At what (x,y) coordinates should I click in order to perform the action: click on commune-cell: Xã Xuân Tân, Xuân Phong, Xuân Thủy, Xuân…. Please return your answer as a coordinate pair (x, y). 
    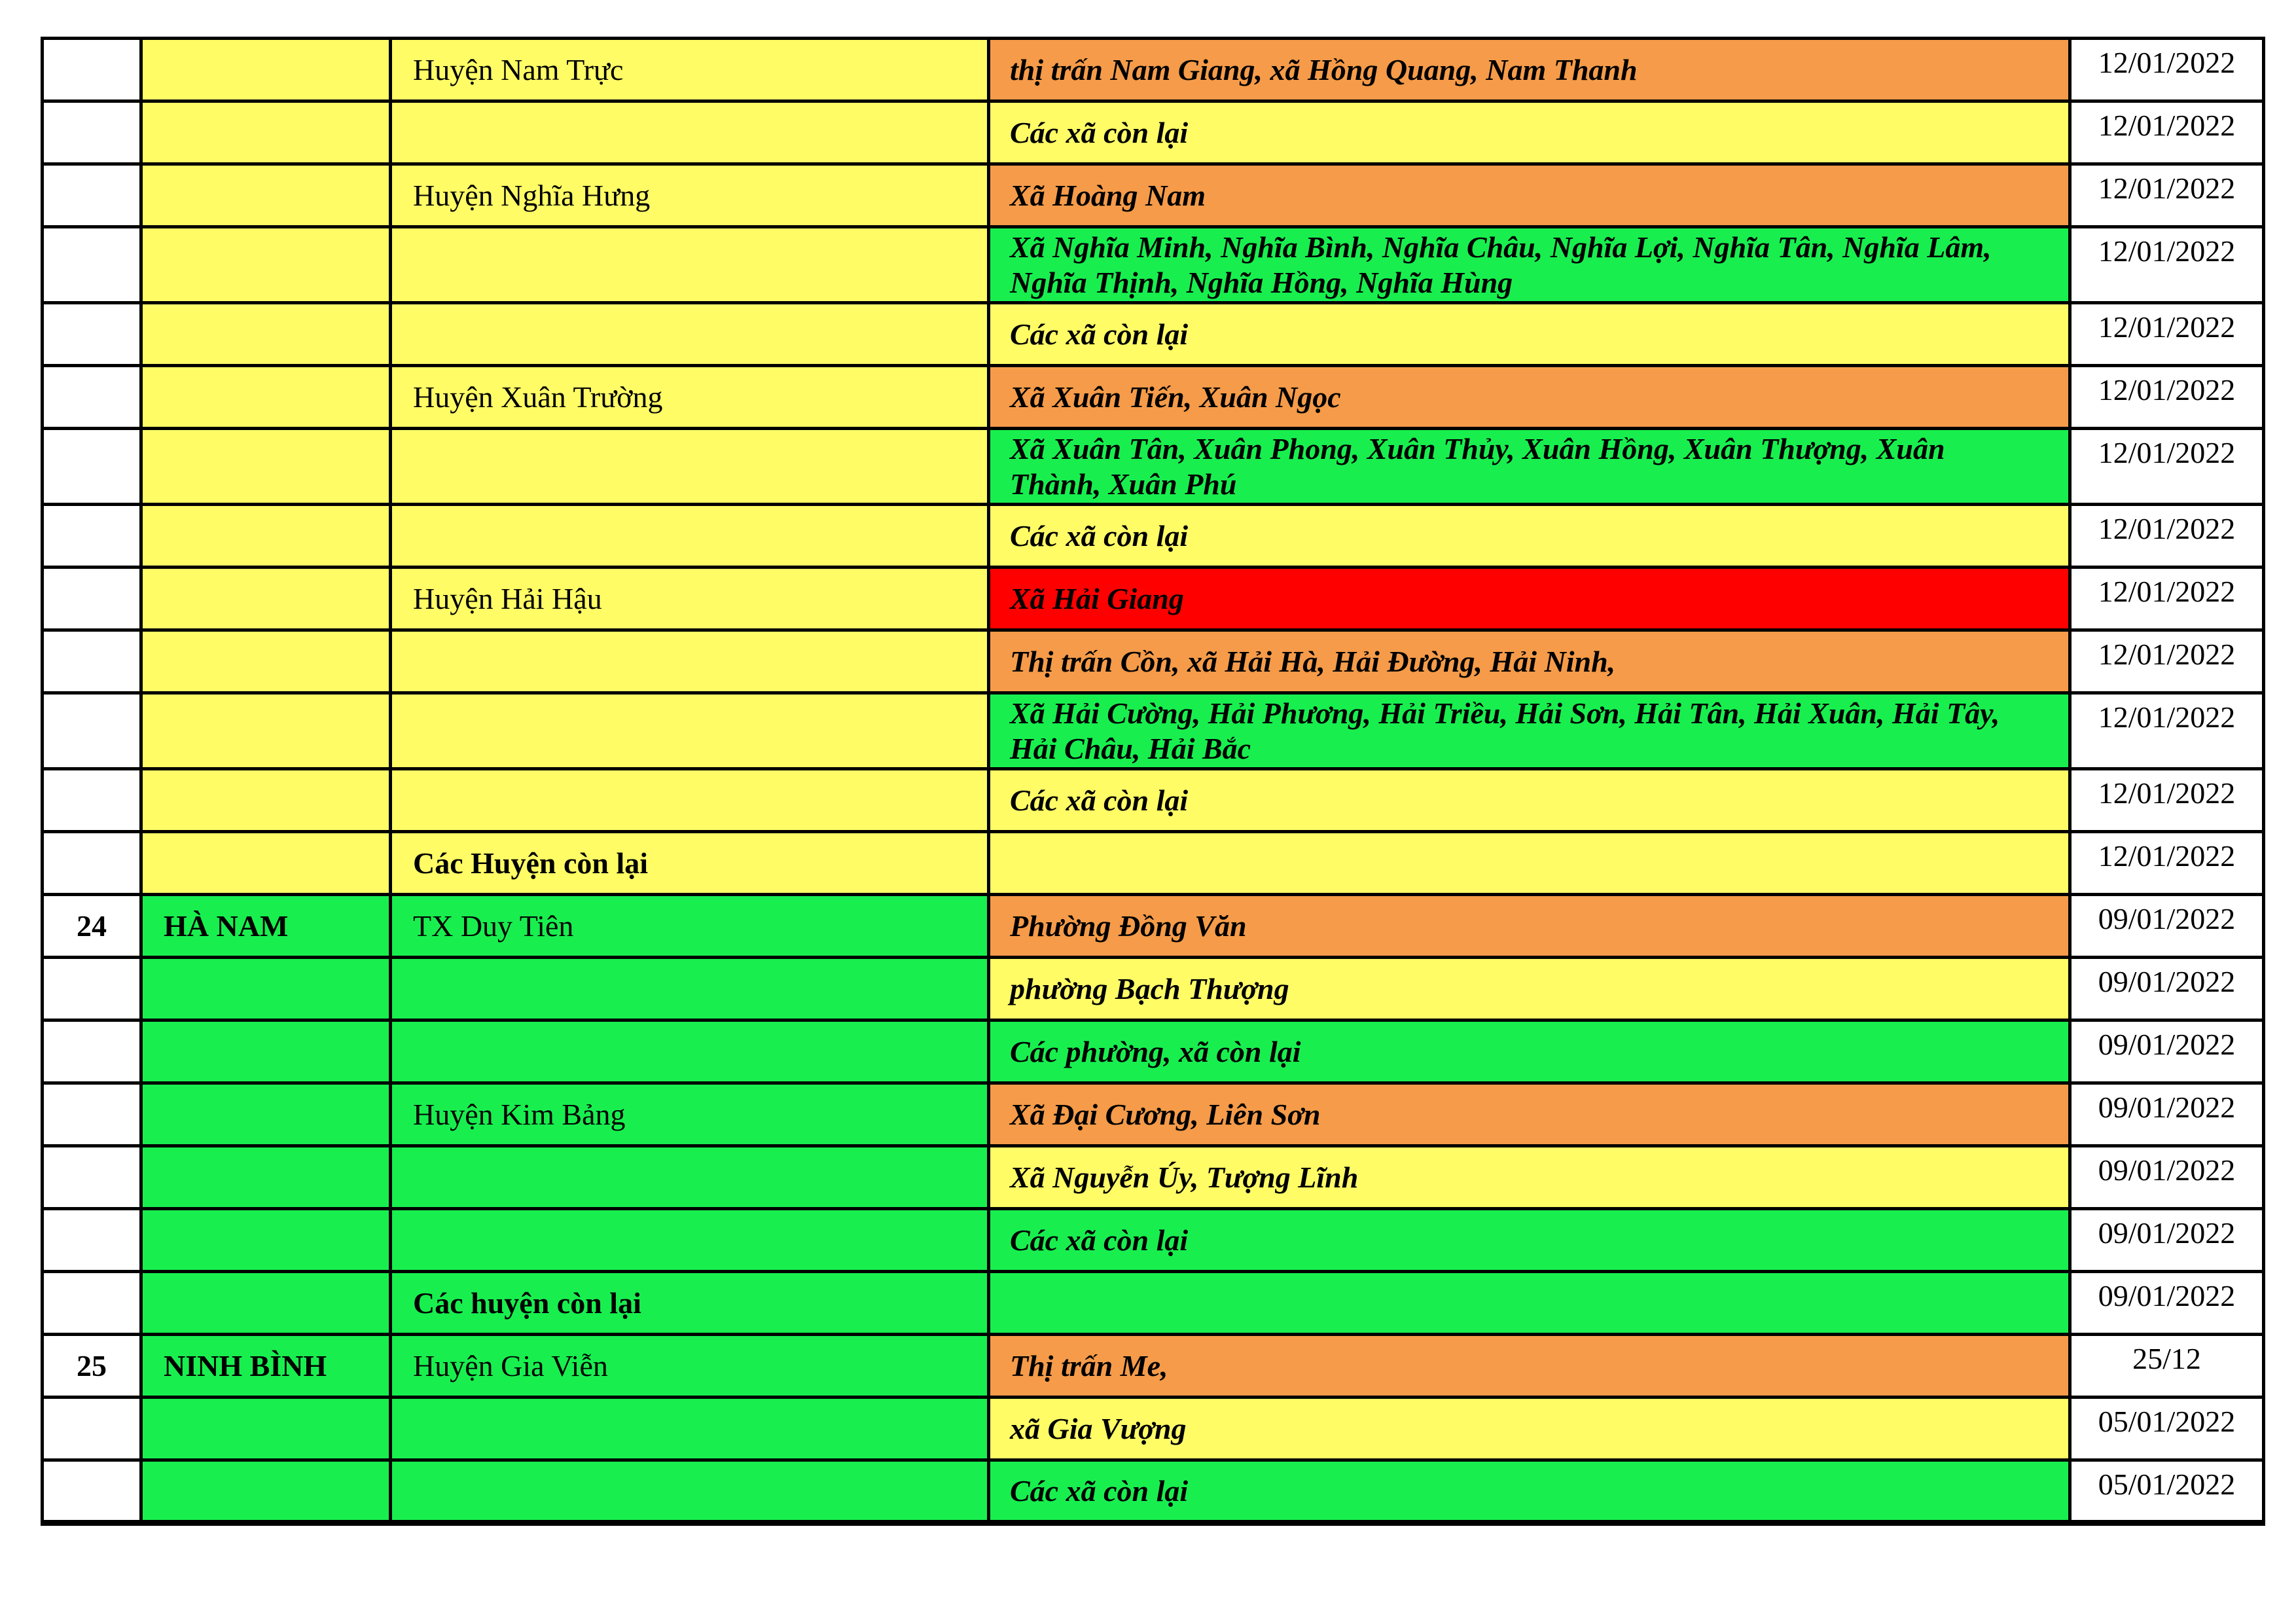
    Looking at the image, I should click on (1529, 466).